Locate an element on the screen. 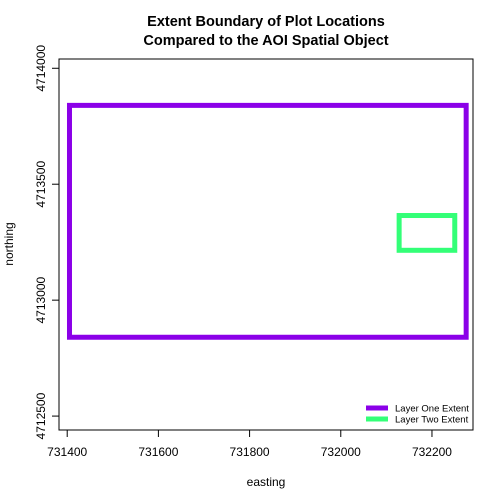  y-tick-label: 4713500 is located at coordinates (41, 184).